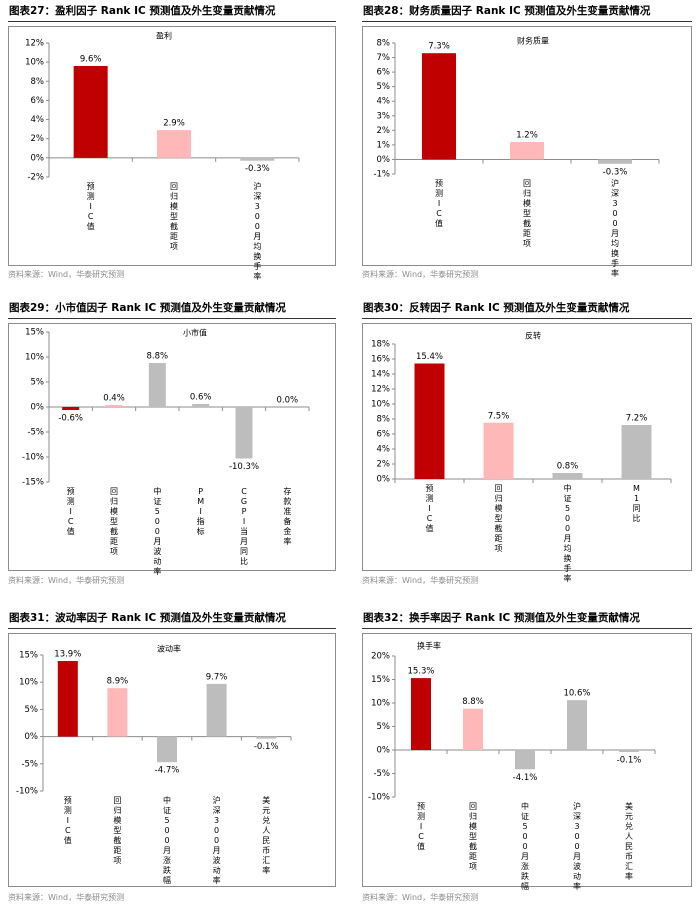 Image resolution: width=700 pixels, height=914 pixels. What do you see at coordinates (381, 175) in the screenshot?
I see `y-tick-label: -1%` at bounding box center [381, 175].